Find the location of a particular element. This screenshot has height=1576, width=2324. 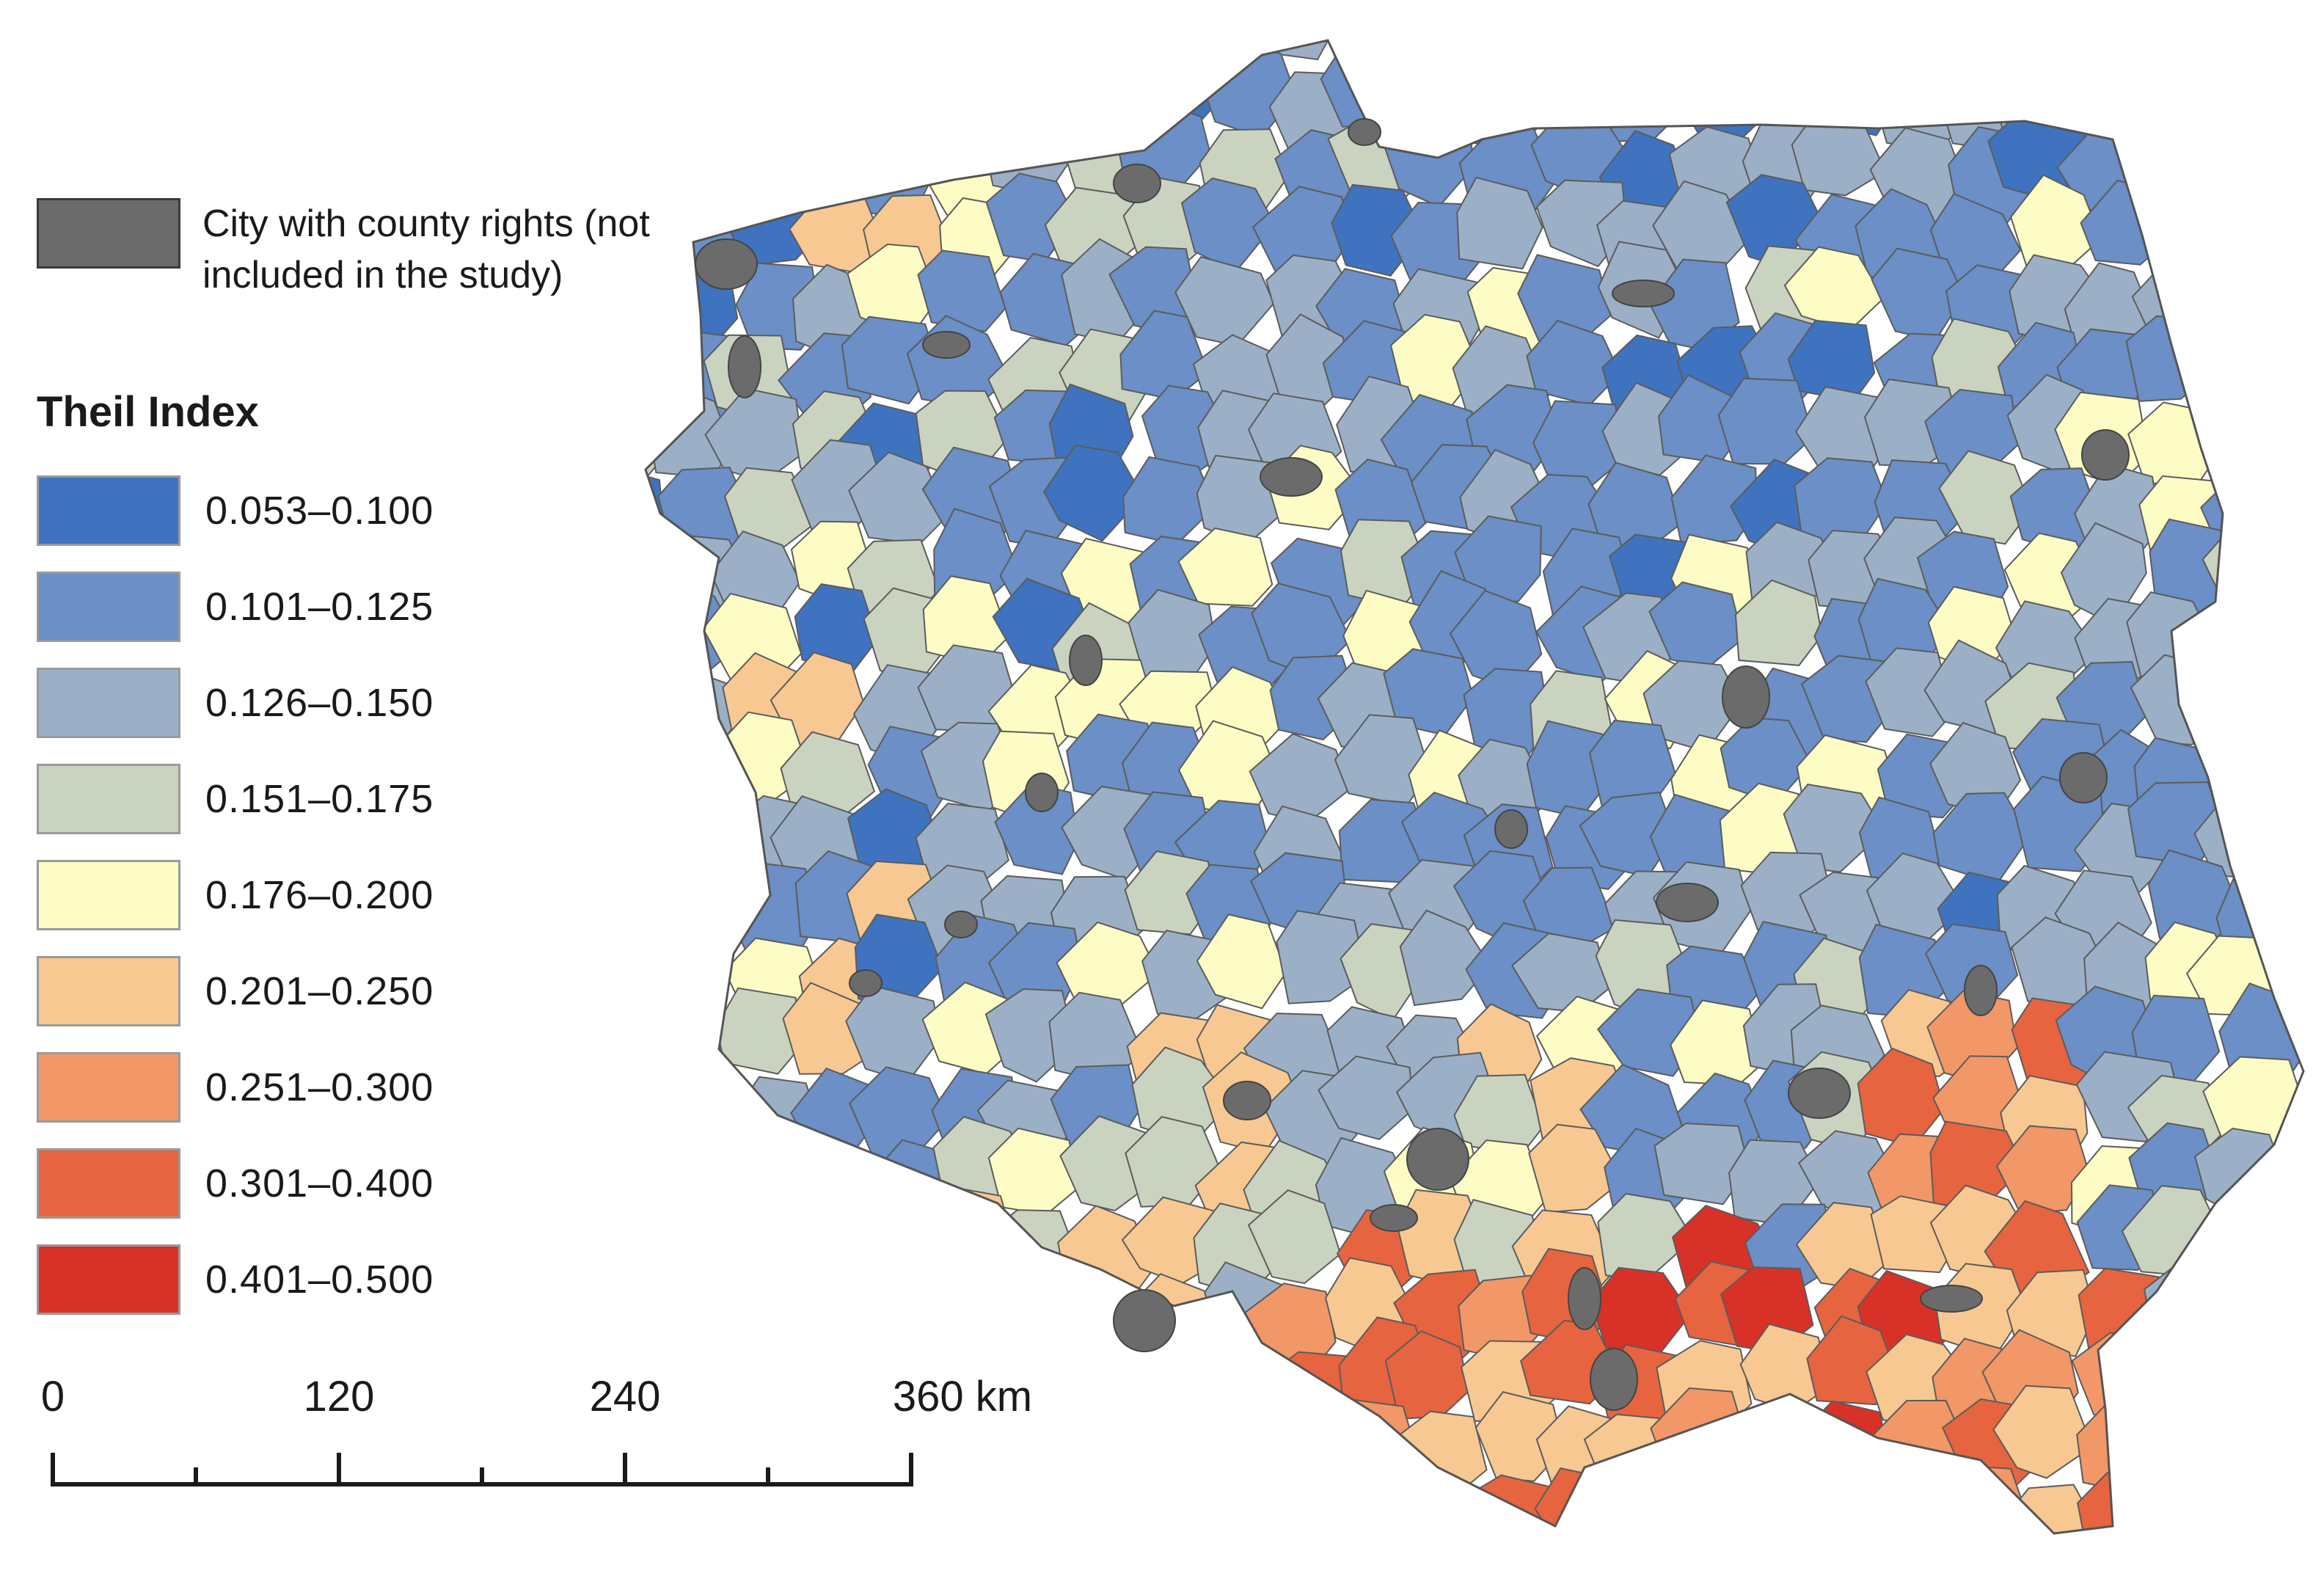

scale-tick is located at coordinates (196, 1476).